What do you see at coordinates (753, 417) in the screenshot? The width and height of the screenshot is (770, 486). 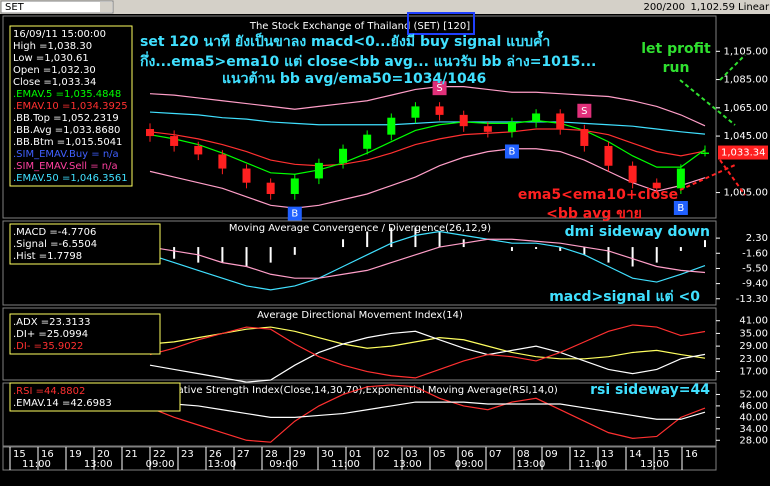 I see `y-tick-label: 40.00` at bounding box center [753, 417].